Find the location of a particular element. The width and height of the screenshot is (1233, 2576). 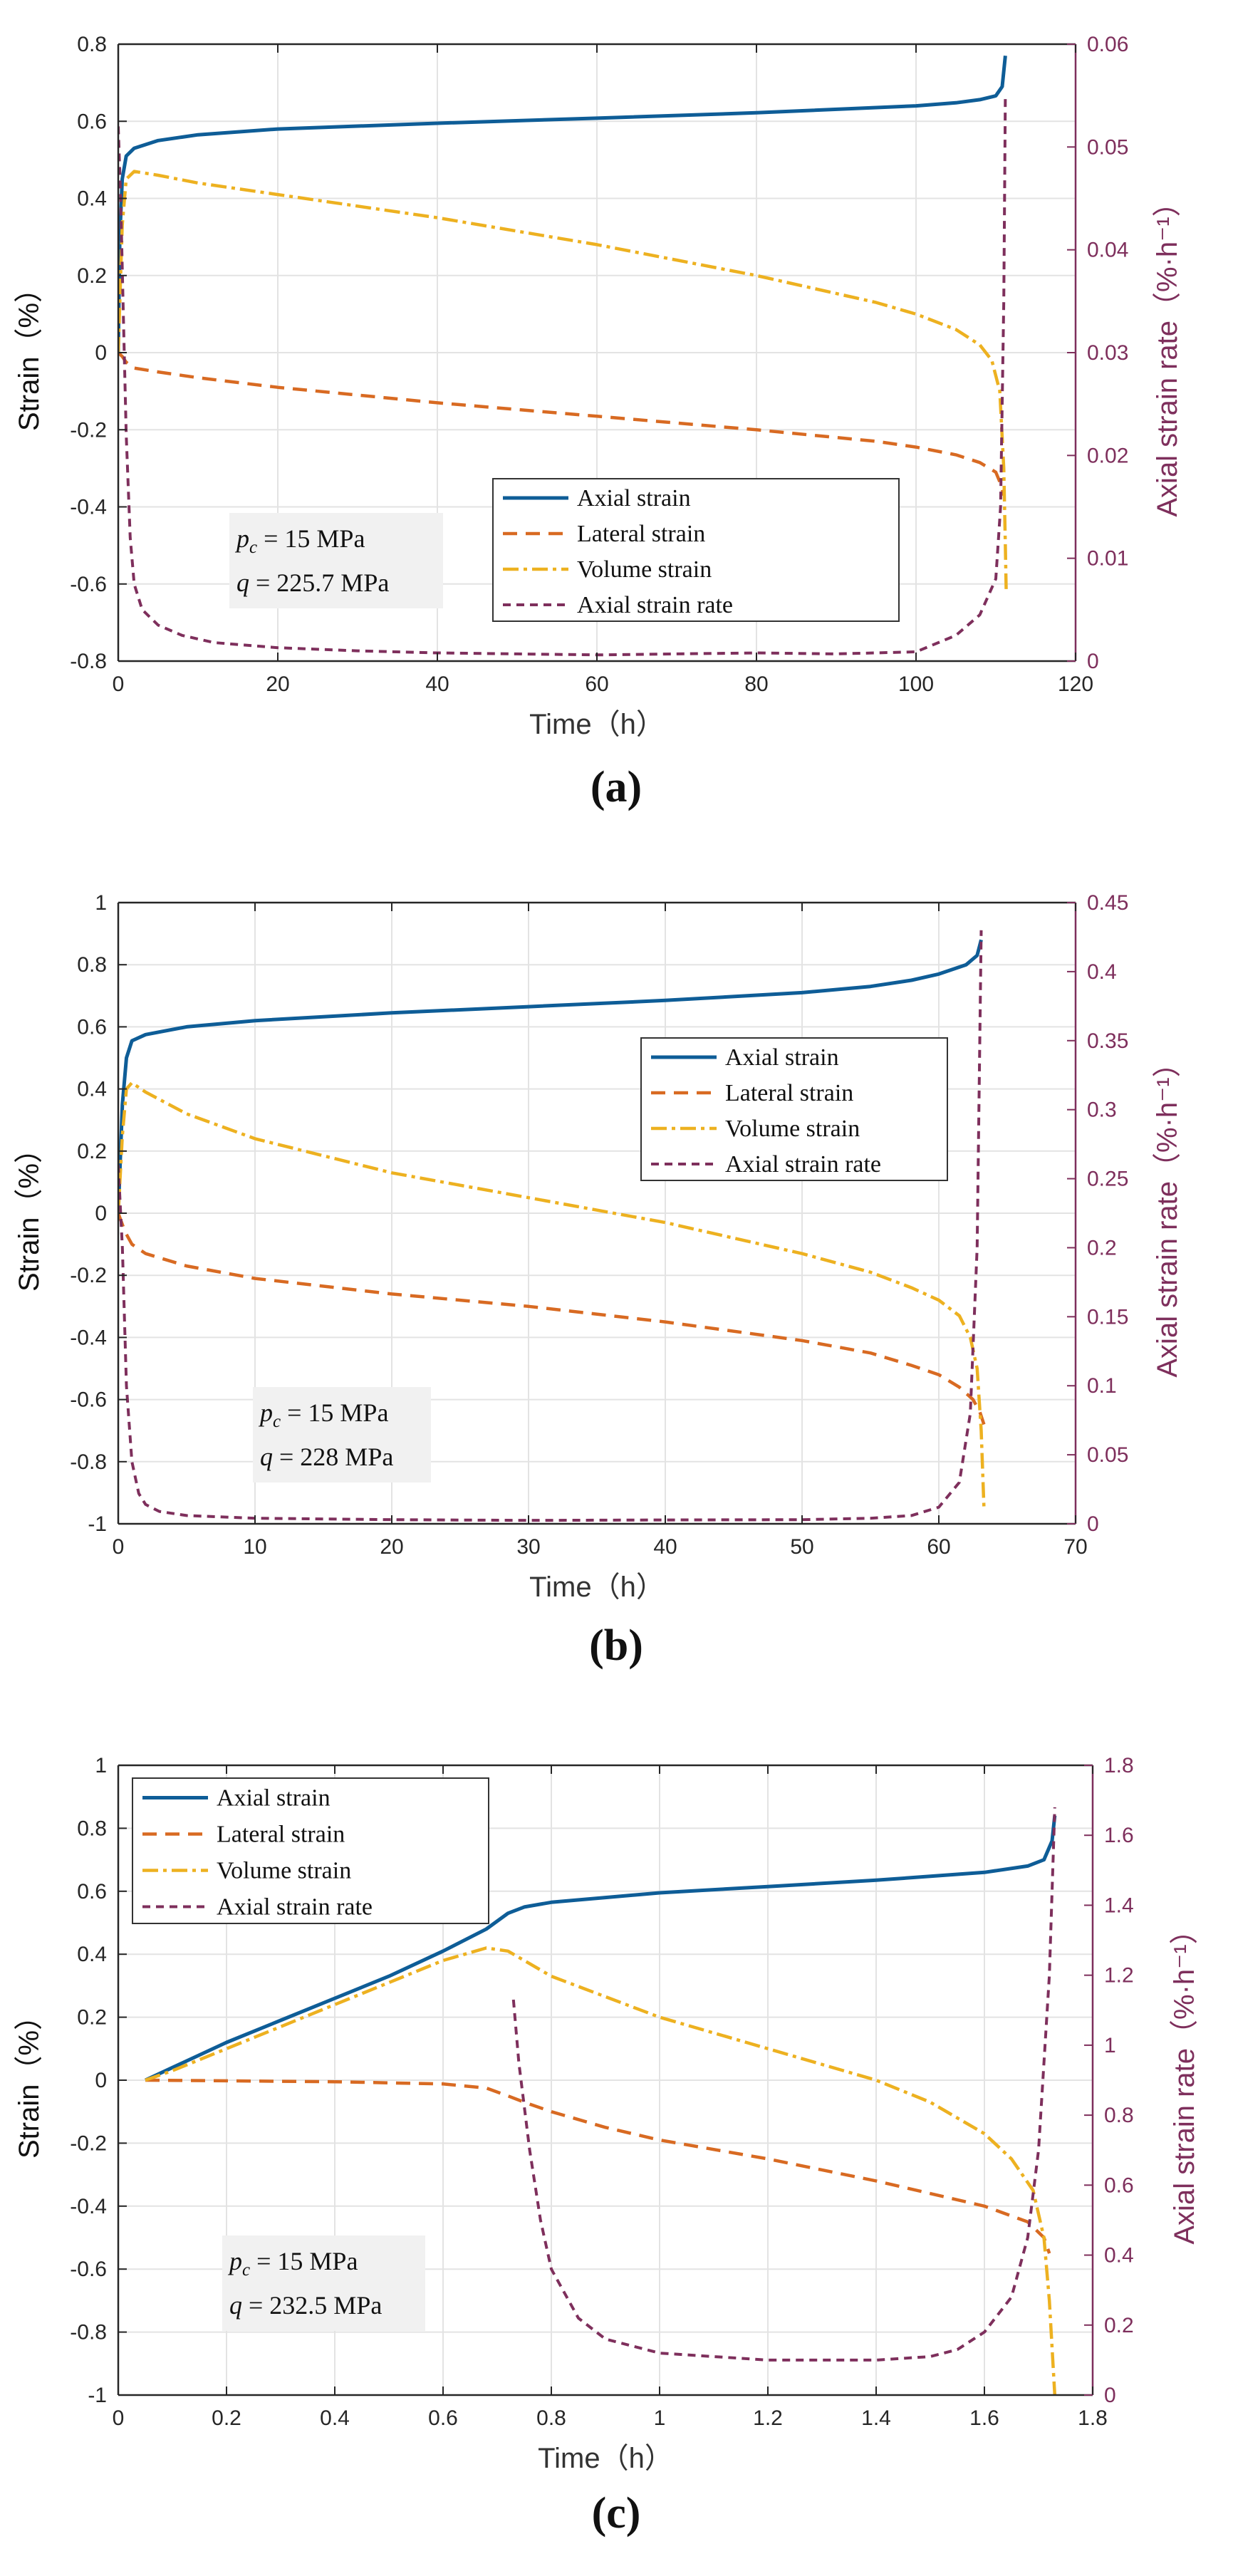

y-axis-title: Strain（%） is located at coordinates (29, 2080).